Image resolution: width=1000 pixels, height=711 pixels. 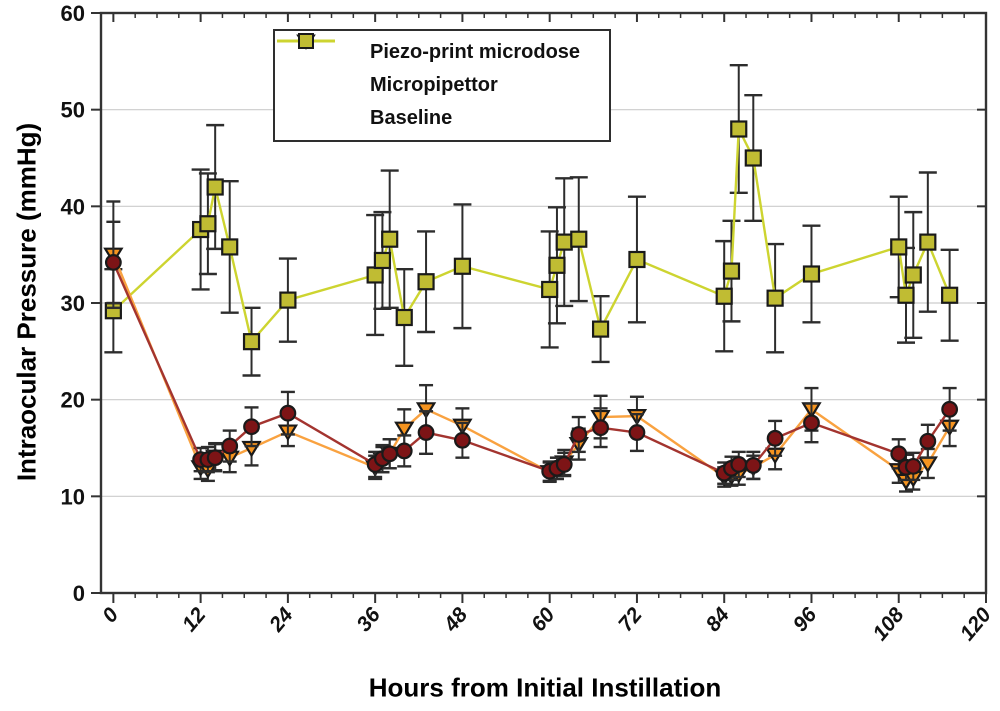 I want to click on x-tick-label: 48, so click(x=455, y=620).